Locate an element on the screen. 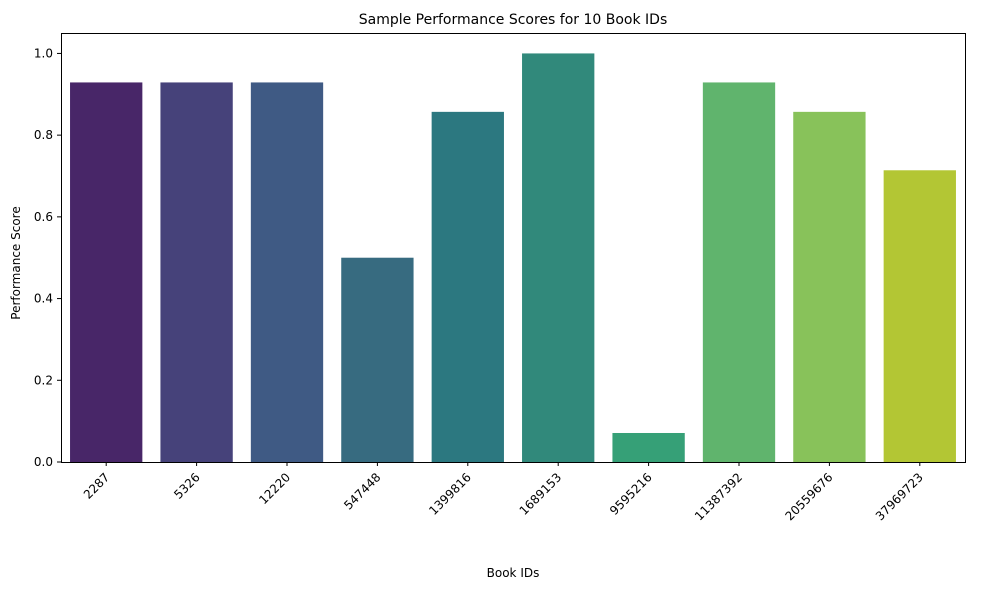 The height and width of the screenshot is (590, 989). x-tick-label: 12220 is located at coordinates (274, 488).